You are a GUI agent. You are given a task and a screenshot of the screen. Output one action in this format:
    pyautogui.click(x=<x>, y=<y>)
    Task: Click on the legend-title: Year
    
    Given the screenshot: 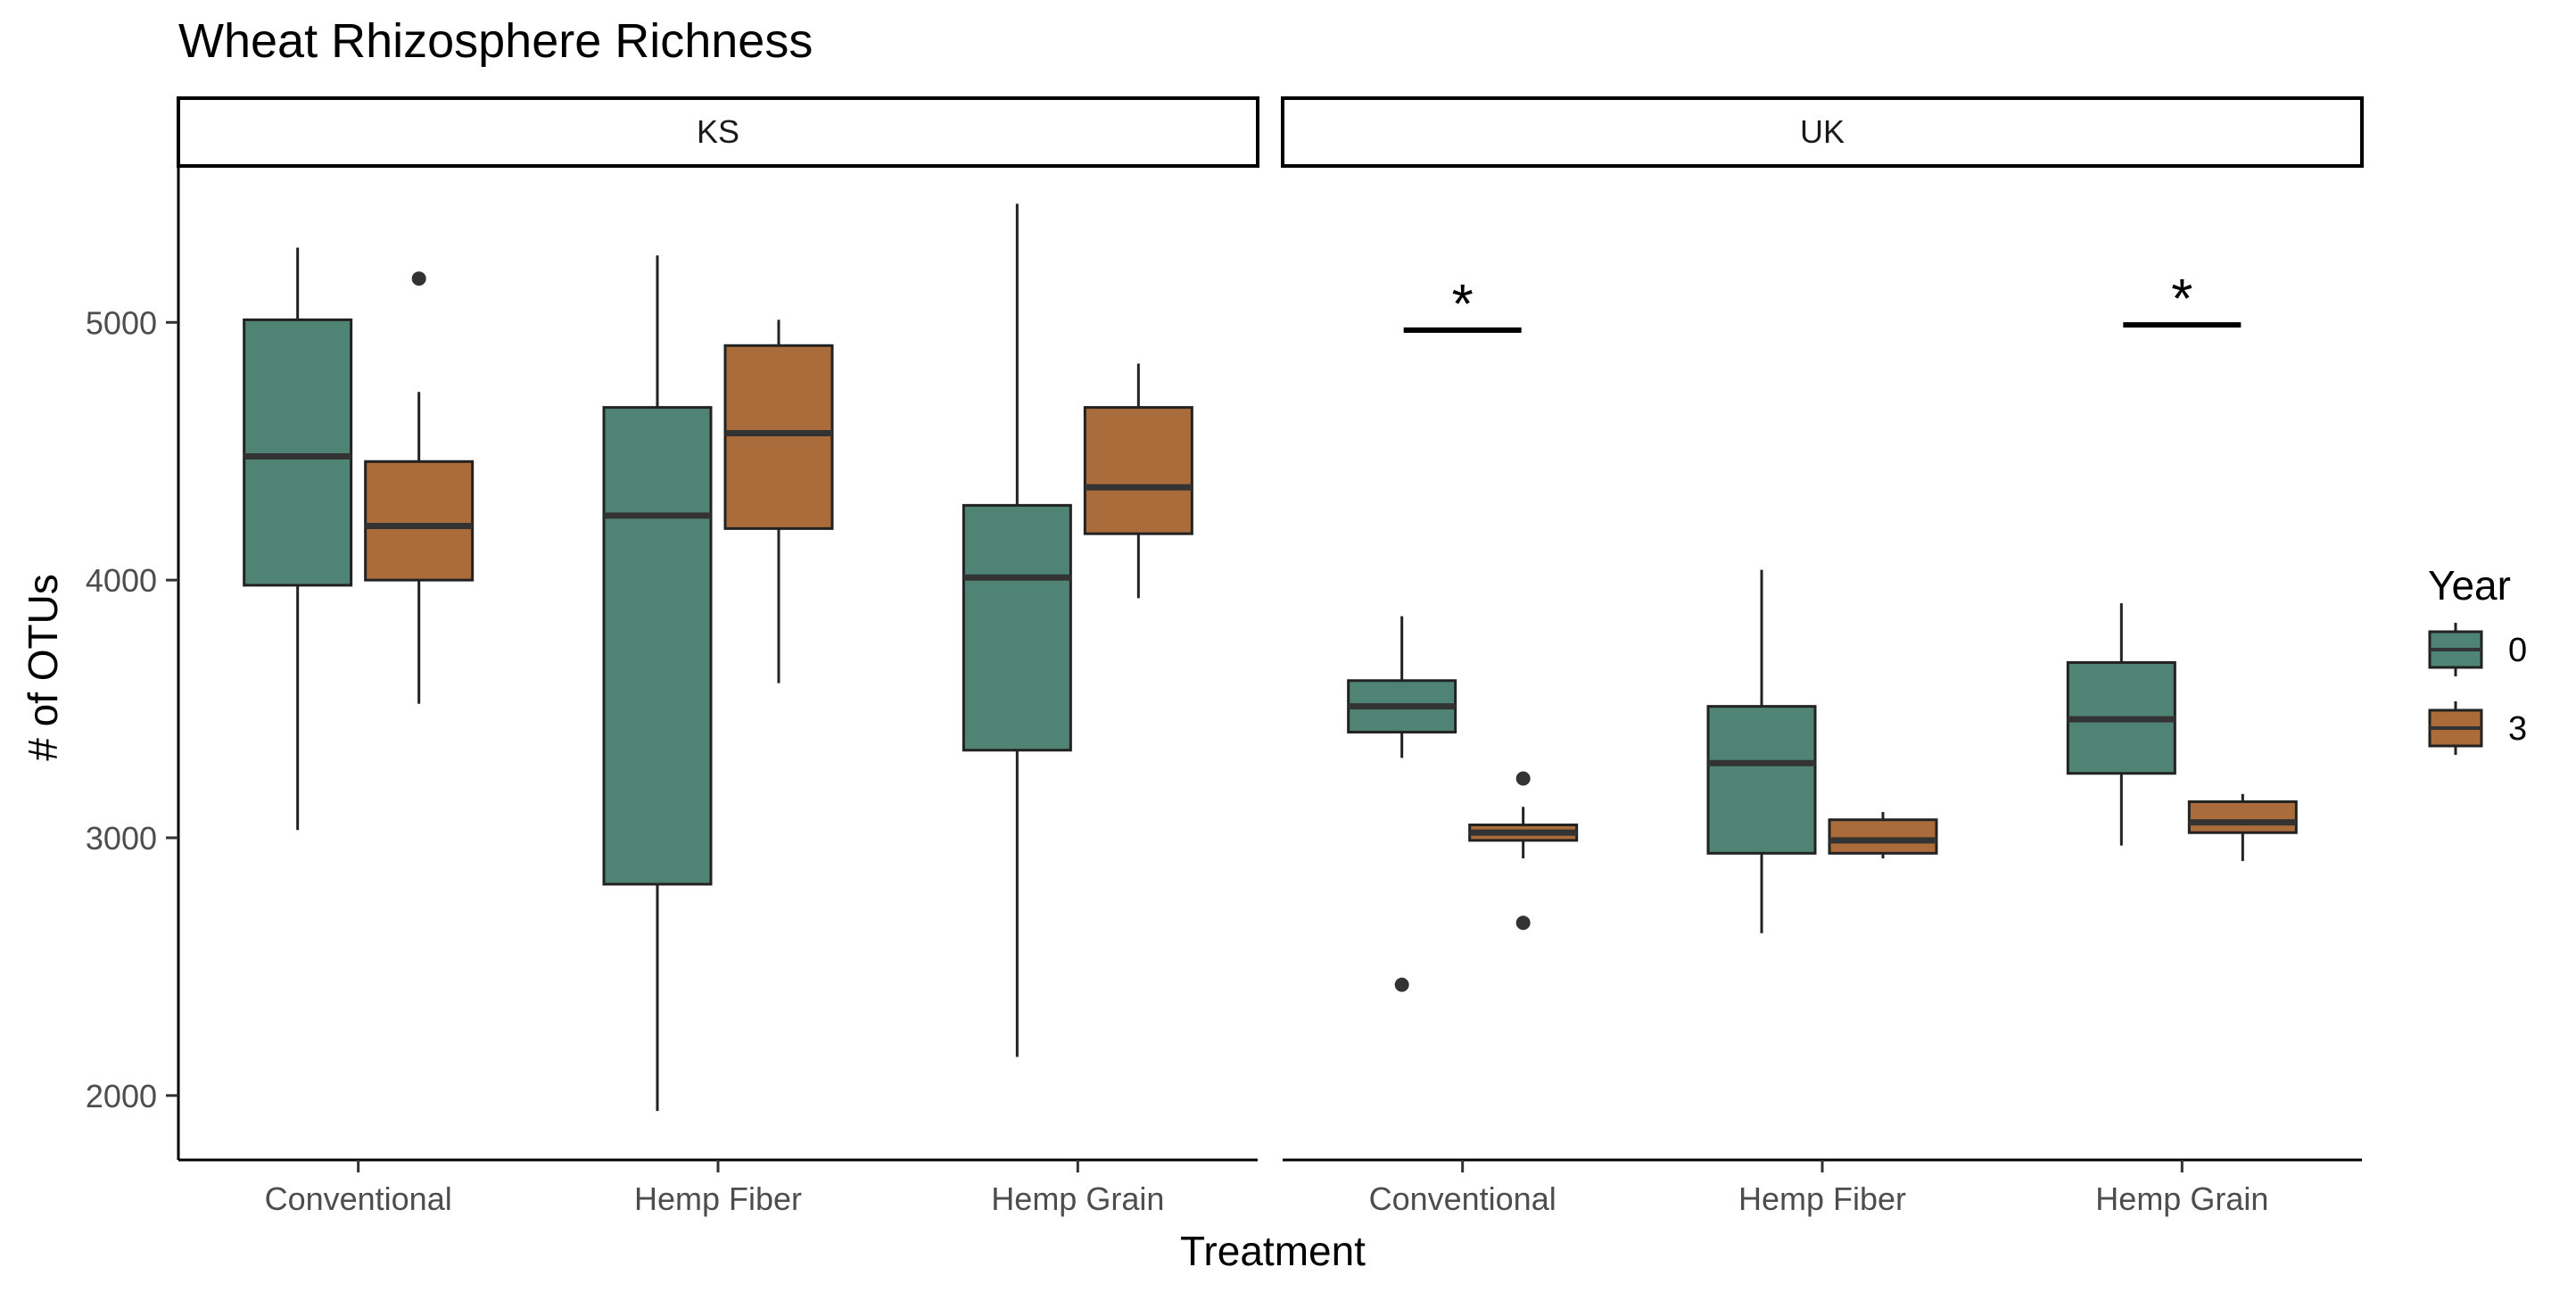 What is the action you would take?
    pyautogui.click(x=2469, y=585)
    